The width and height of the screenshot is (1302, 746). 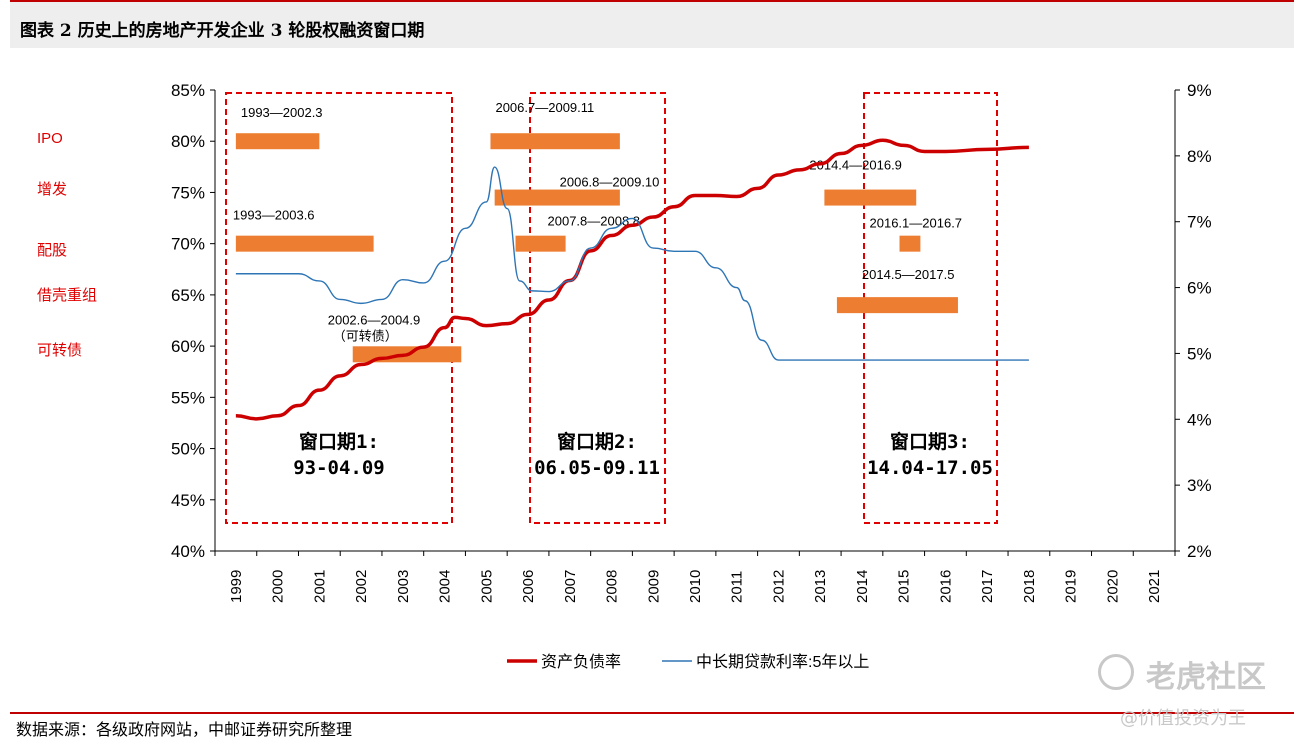 What do you see at coordinates (188, 551) in the screenshot?
I see `left-axis-tick-label: 40%` at bounding box center [188, 551].